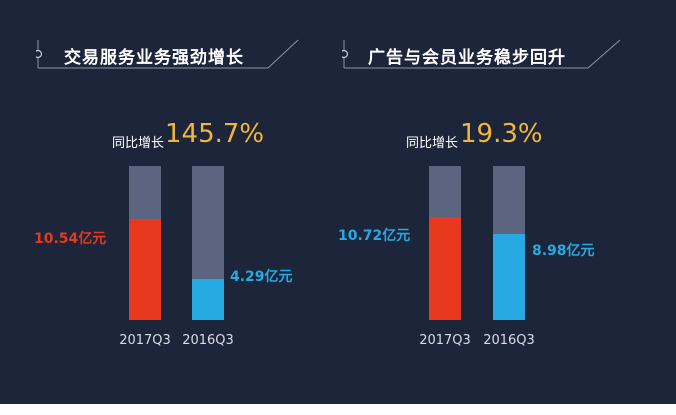  I want to click on value-label-2017q3: 10.54亿元, so click(70, 239).